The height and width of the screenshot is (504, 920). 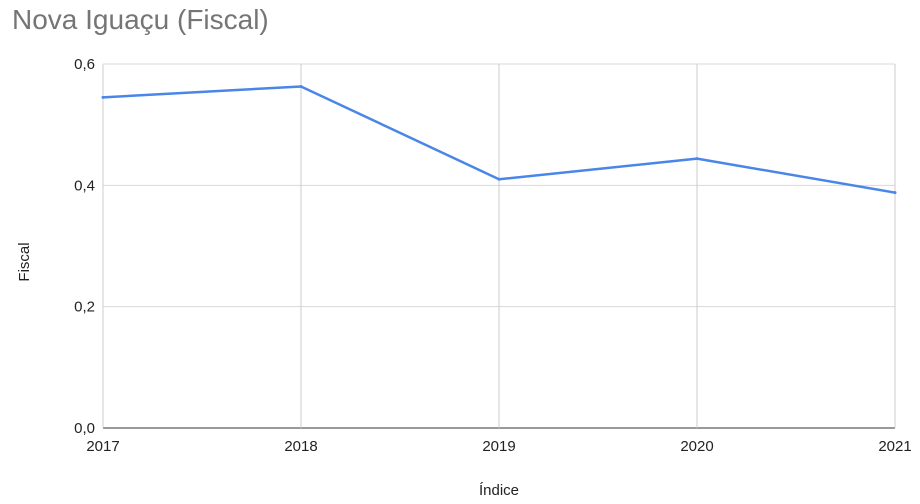 I want to click on chart-title: Nova Iguaçu (Fiscal), so click(x=140, y=19).